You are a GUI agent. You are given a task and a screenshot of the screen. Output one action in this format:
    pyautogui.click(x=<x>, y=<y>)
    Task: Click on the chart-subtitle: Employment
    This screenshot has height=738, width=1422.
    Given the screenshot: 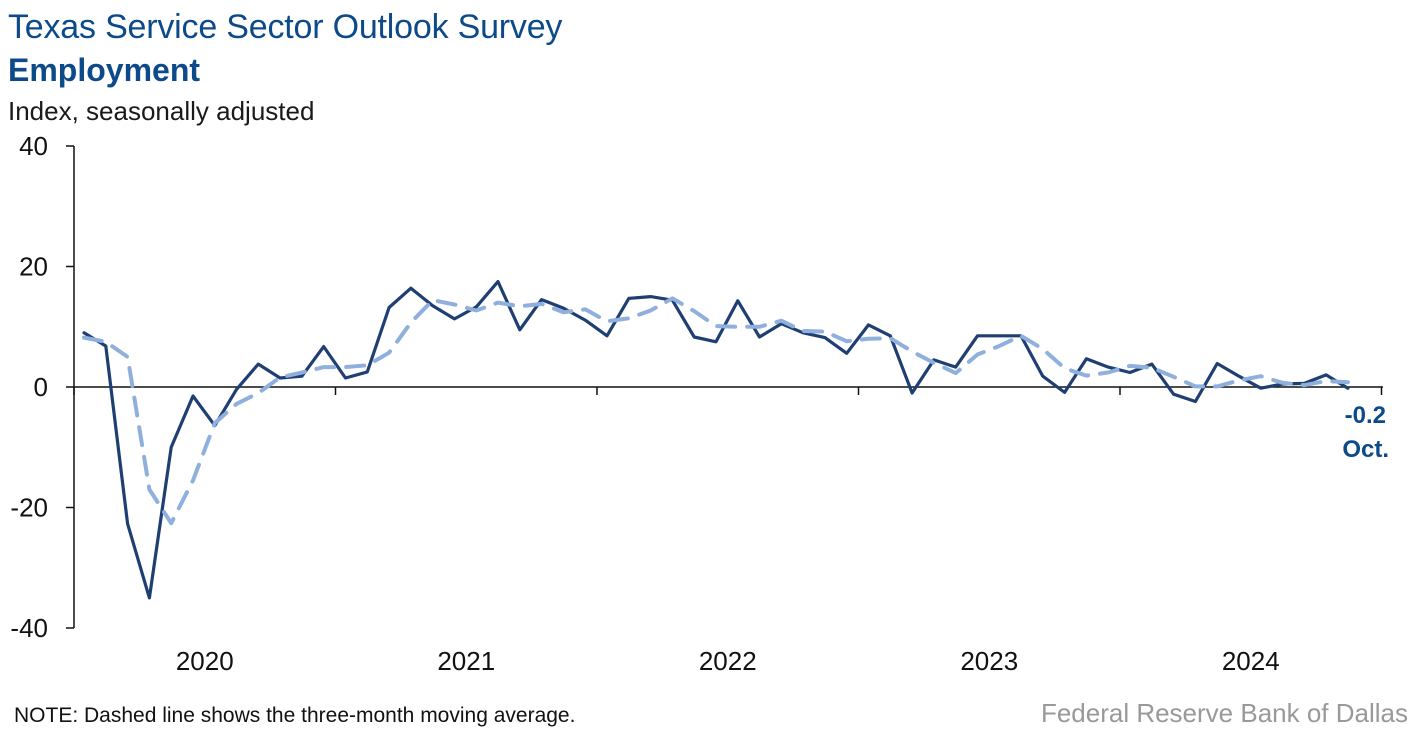 What is the action you would take?
    pyautogui.click(x=104, y=70)
    